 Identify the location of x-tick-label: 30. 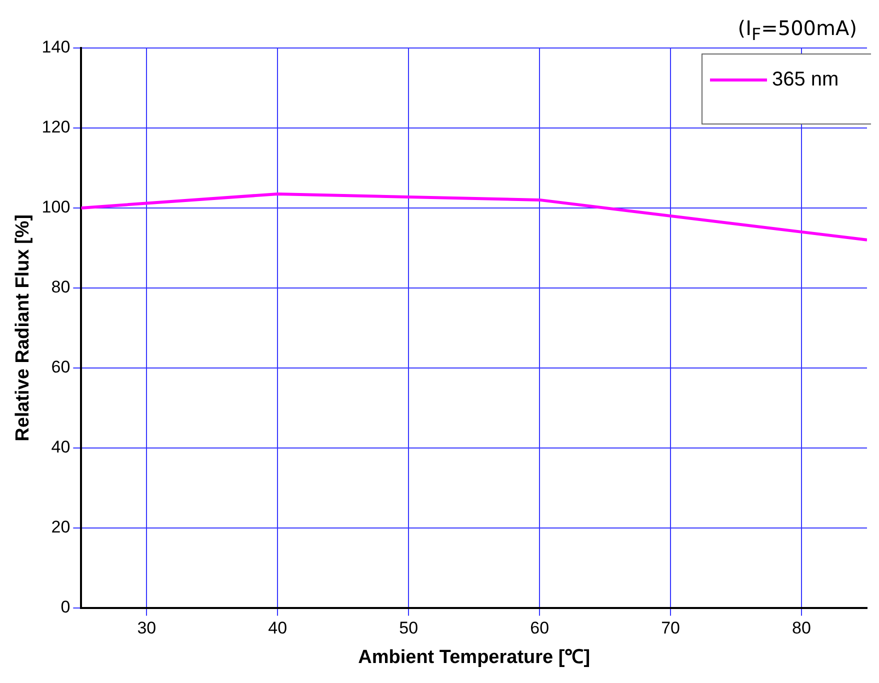
(146, 628).